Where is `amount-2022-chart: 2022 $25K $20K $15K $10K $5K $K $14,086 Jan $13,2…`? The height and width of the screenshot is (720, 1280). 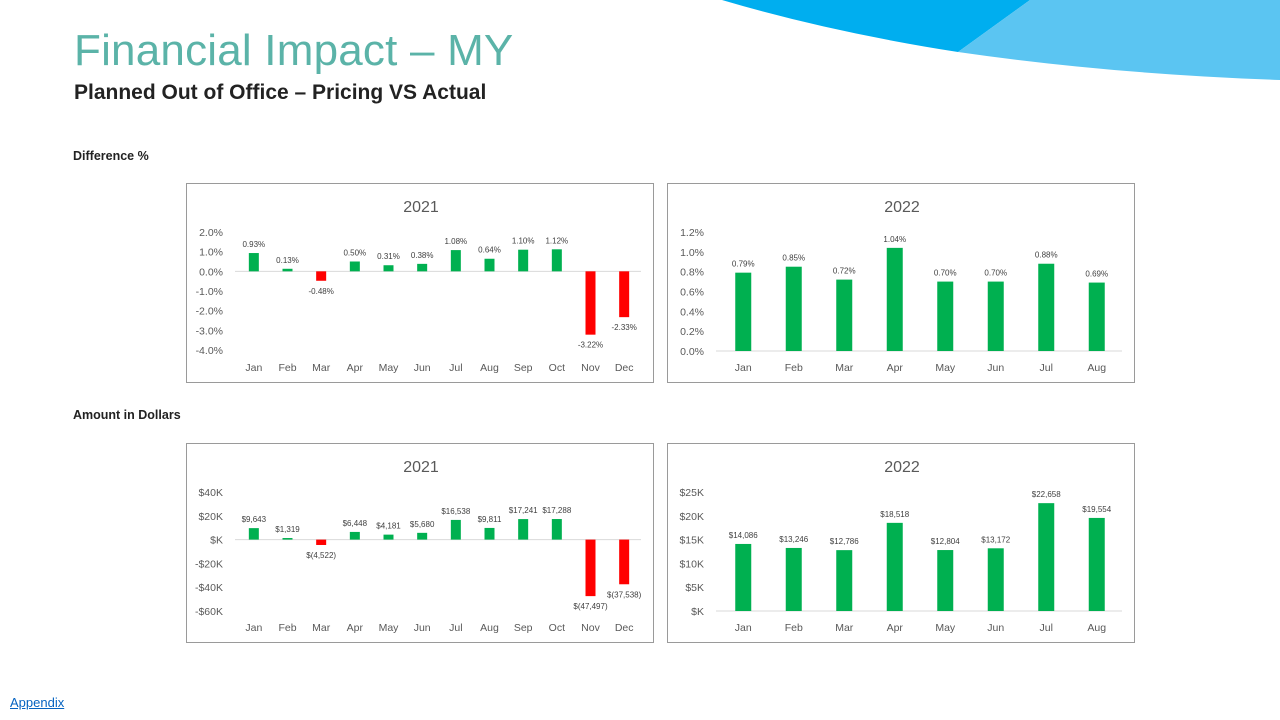 amount-2022-chart: 2022 $25K $20K $15K $10K $5K $K $14,086 Jan $13,2… is located at coordinates (901, 543).